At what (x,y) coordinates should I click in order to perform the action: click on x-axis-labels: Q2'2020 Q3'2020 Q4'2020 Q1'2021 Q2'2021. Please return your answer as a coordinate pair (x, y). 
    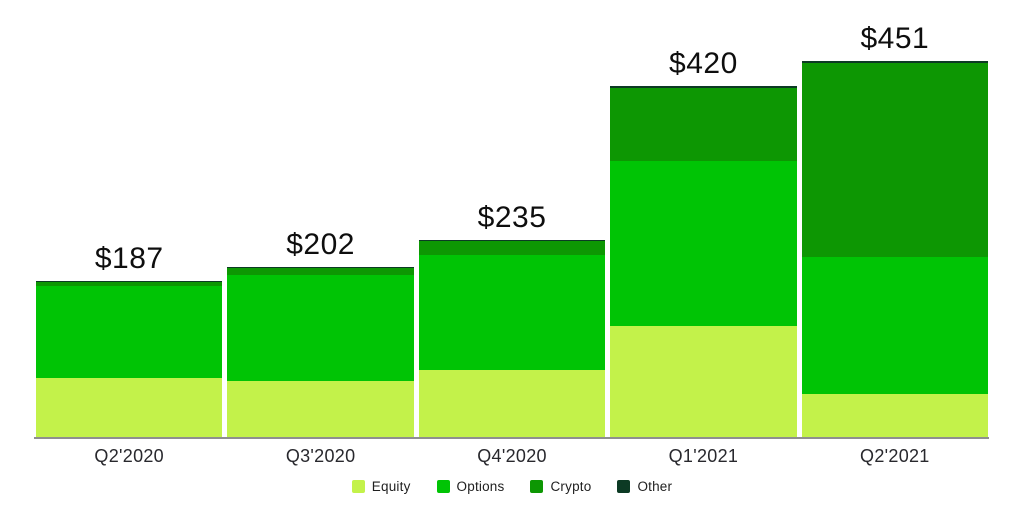
    Looking at the image, I should click on (512, 457).